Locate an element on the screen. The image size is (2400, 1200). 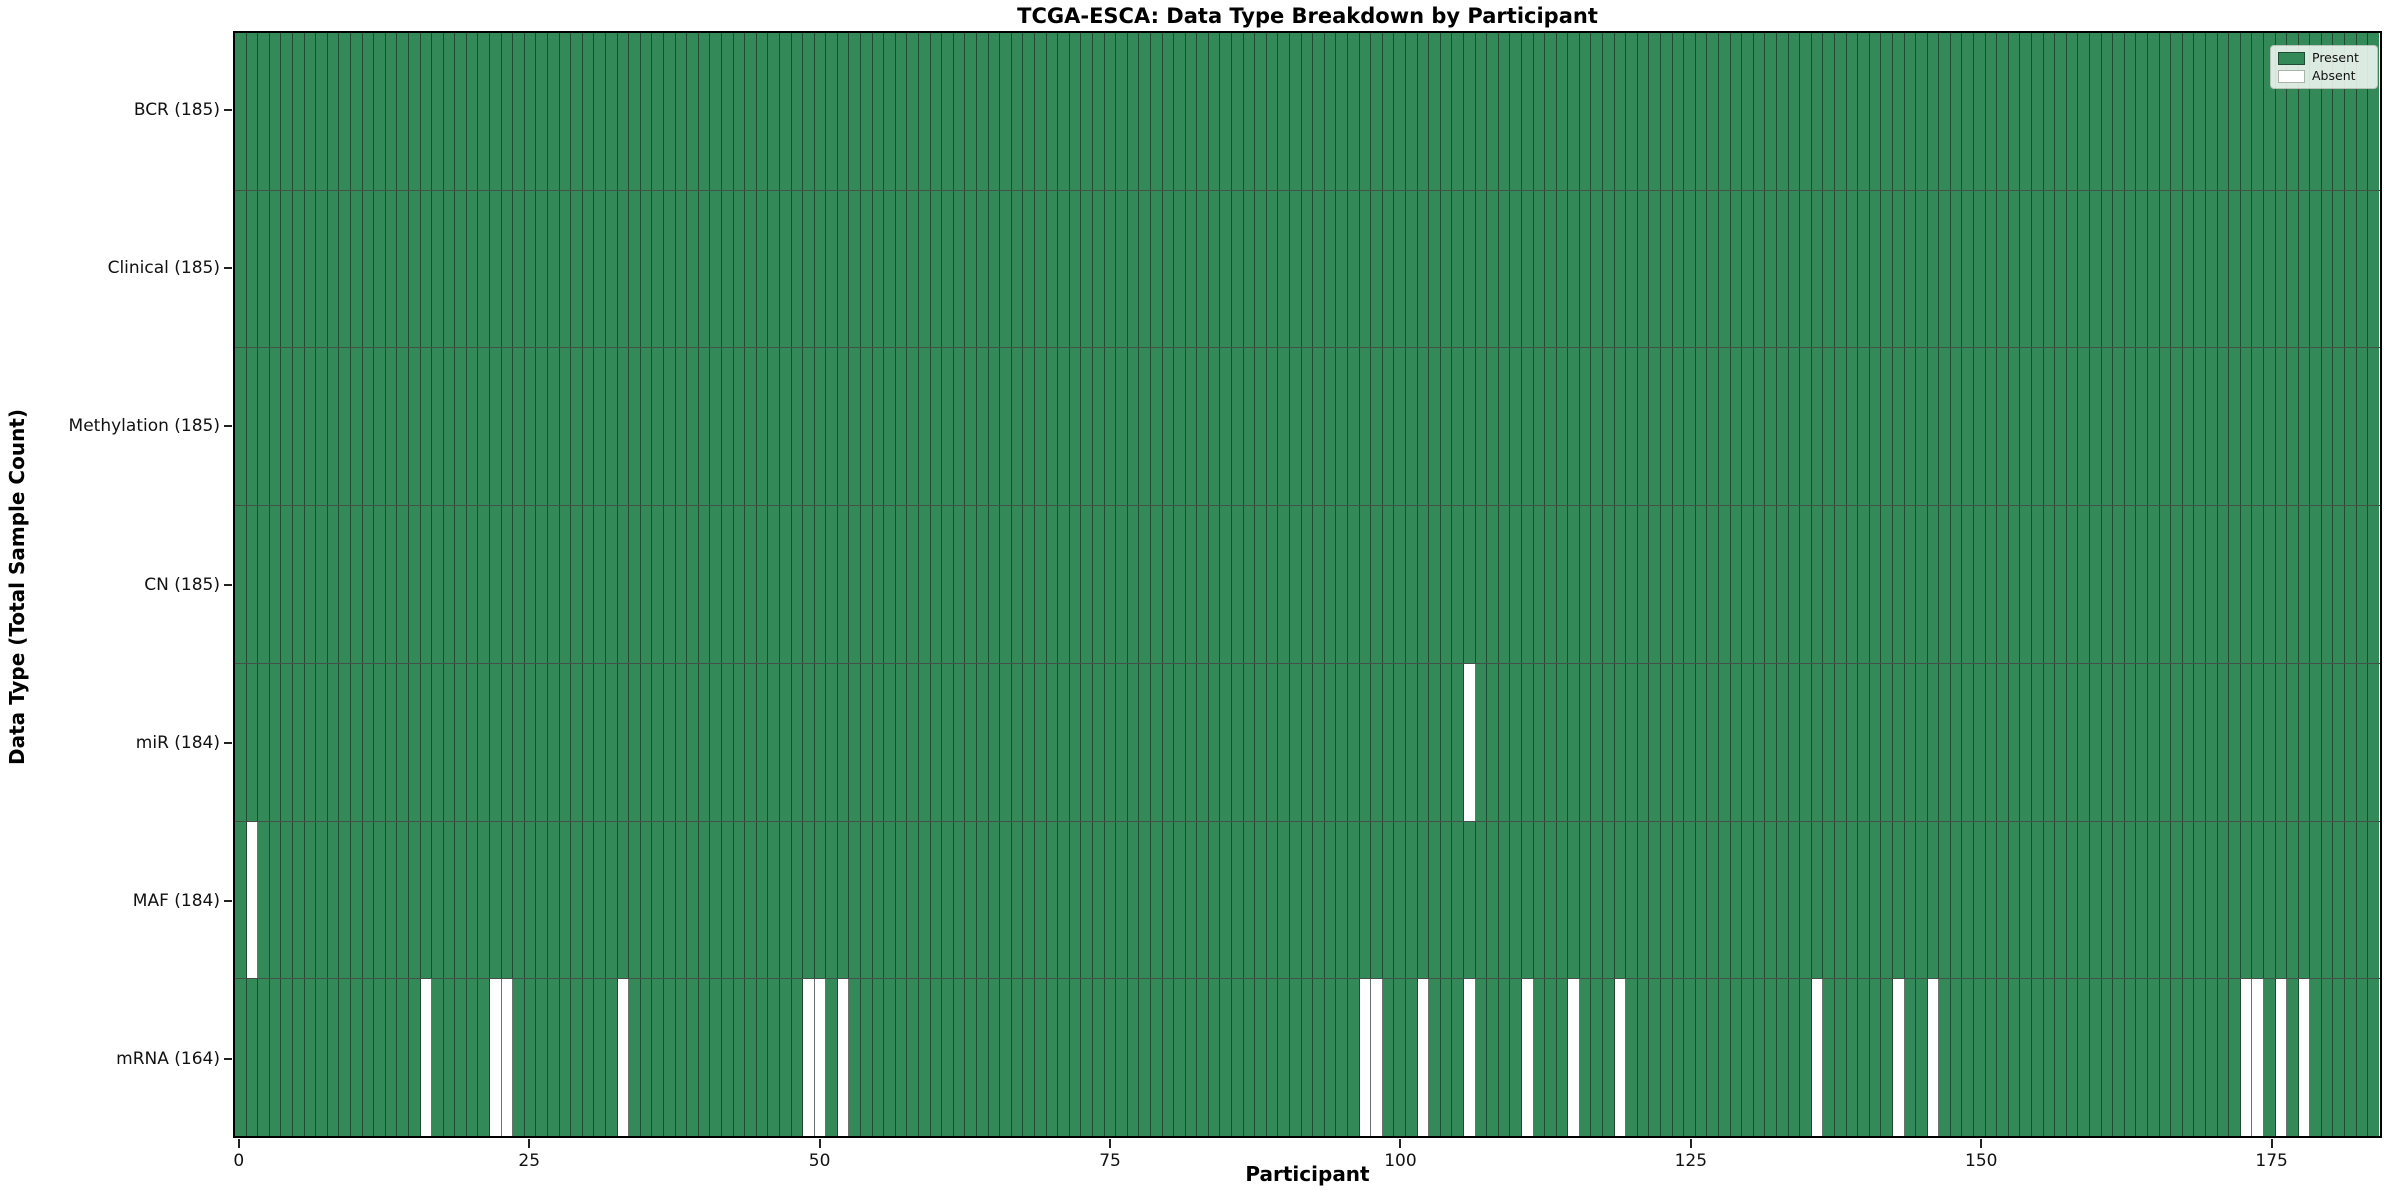
present-swatch is located at coordinates (2291, 58).